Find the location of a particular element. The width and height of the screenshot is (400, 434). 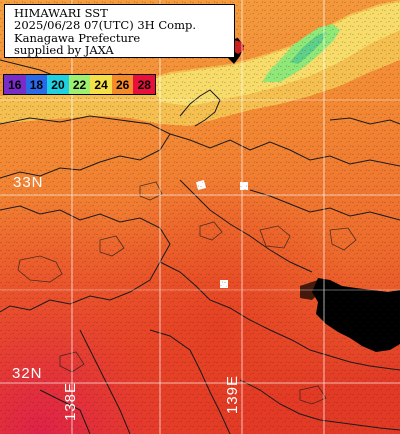

legend-entry: 18 is located at coordinates (36, 84).